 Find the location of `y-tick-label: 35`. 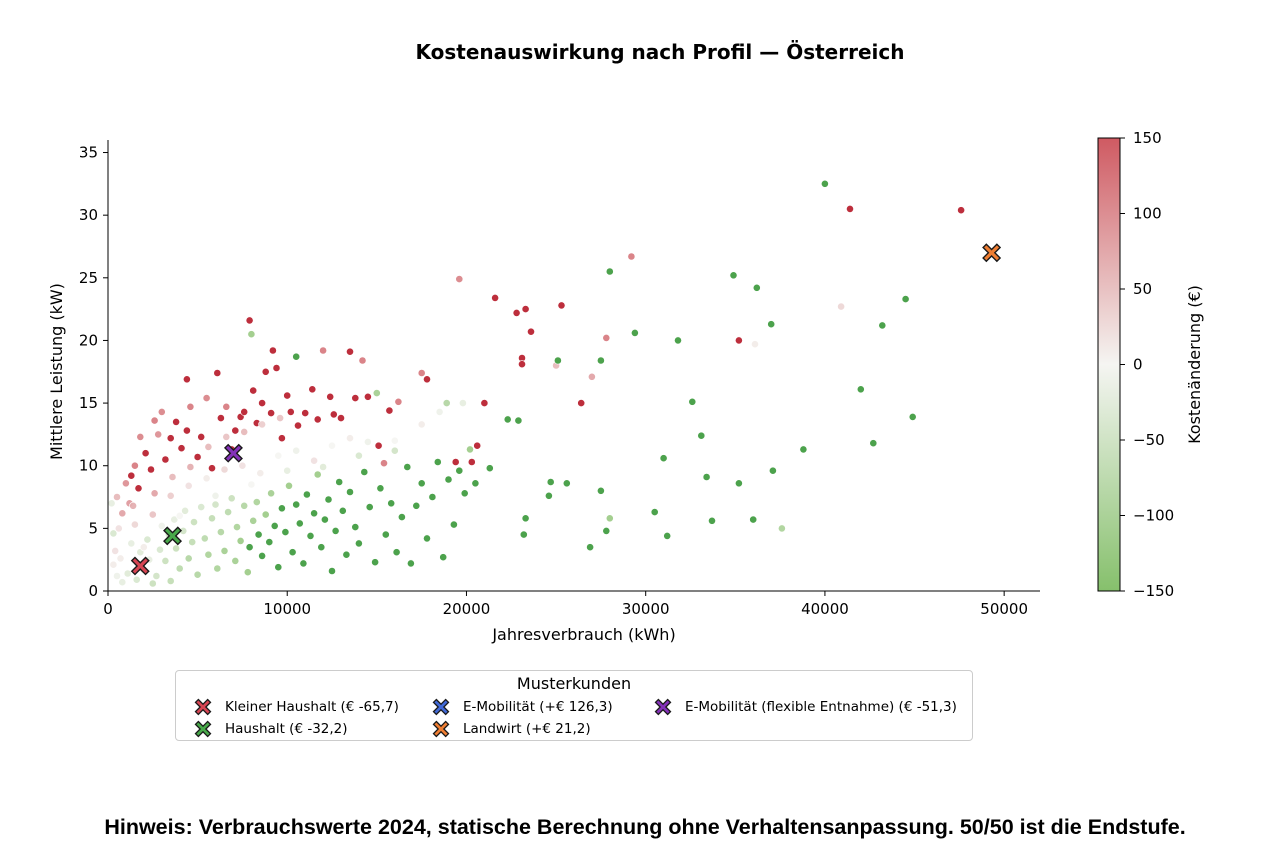

y-tick-label: 35 is located at coordinates (88, 153).